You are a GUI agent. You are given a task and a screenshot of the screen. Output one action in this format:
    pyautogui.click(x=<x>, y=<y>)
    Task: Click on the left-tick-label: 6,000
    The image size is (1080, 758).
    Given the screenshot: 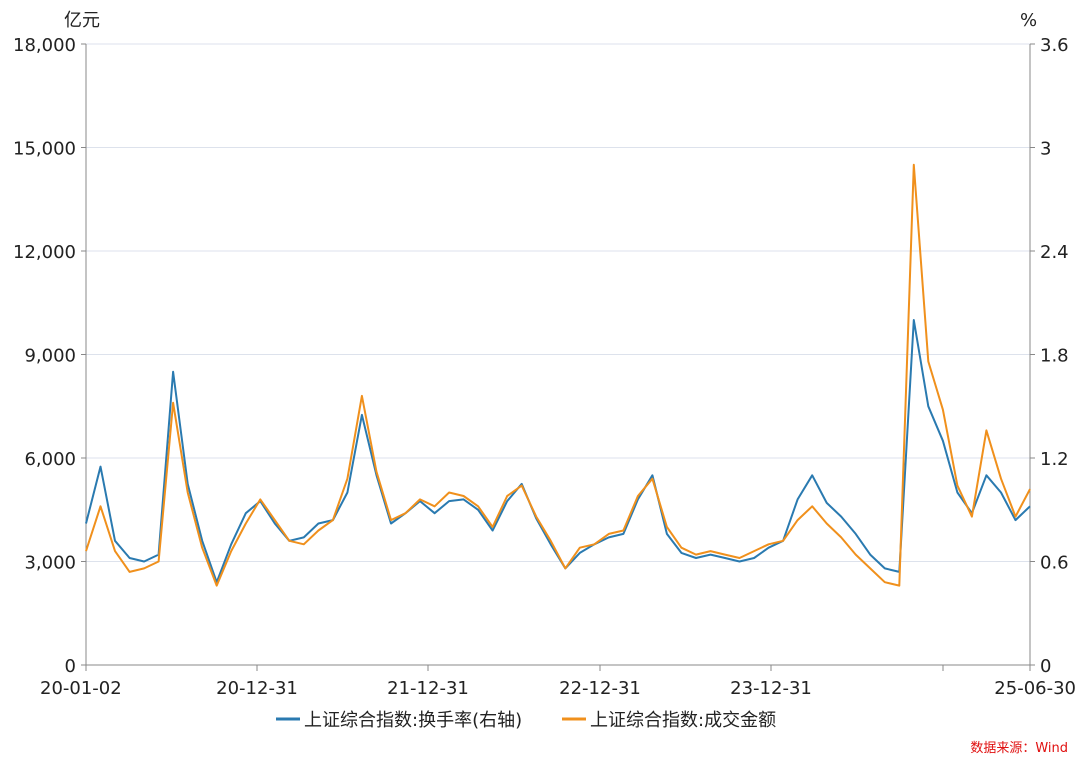 What is the action you would take?
    pyautogui.click(x=50, y=459)
    